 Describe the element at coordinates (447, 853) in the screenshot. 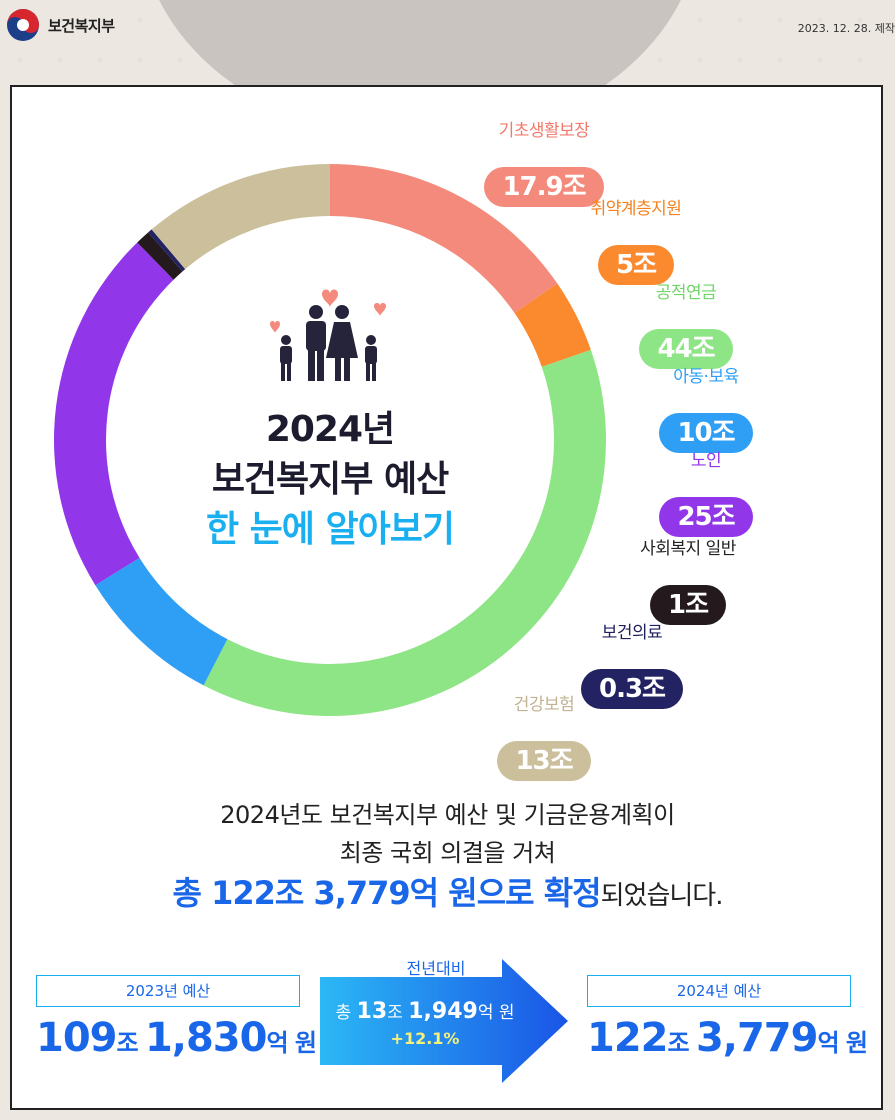

I see `summary-line-2: 최종 국회 의결을 거쳐` at that location.